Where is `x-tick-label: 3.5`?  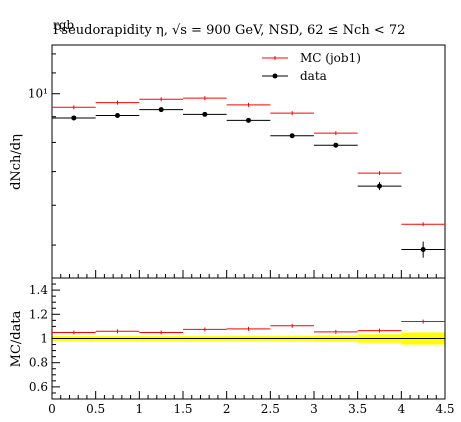
x-tick-label: 3.5 is located at coordinates (357, 409).